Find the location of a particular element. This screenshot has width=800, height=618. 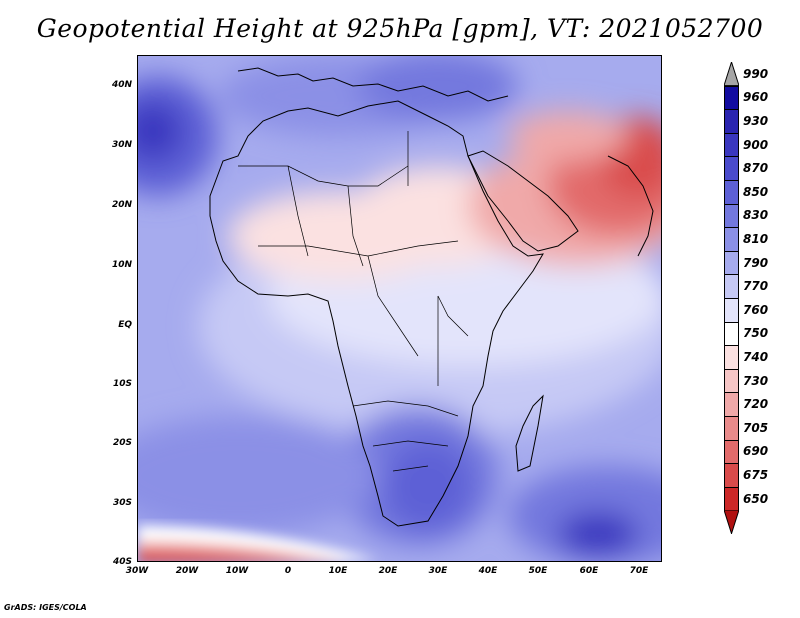

colorbar-label: 650 is located at coordinates (756, 498).